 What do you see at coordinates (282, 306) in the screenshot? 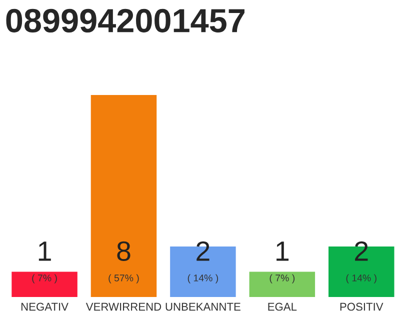
I see `x-tick-label: EGAL` at bounding box center [282, 306].